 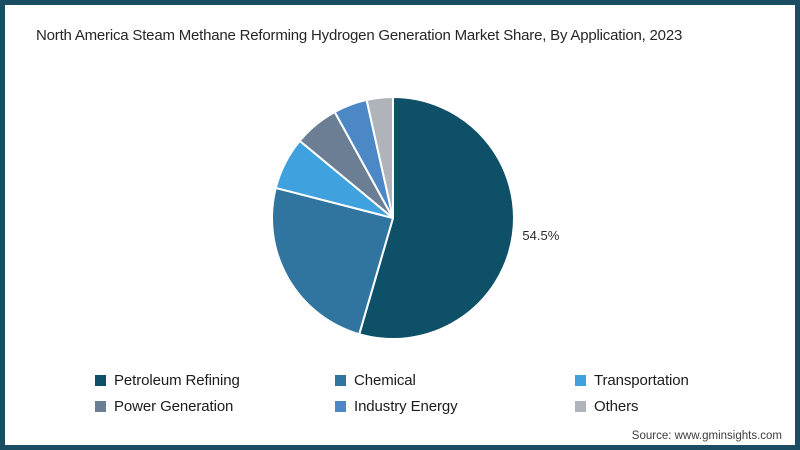 I want to click on legend-swatch-industry-energy, so click(x=340, y=406).